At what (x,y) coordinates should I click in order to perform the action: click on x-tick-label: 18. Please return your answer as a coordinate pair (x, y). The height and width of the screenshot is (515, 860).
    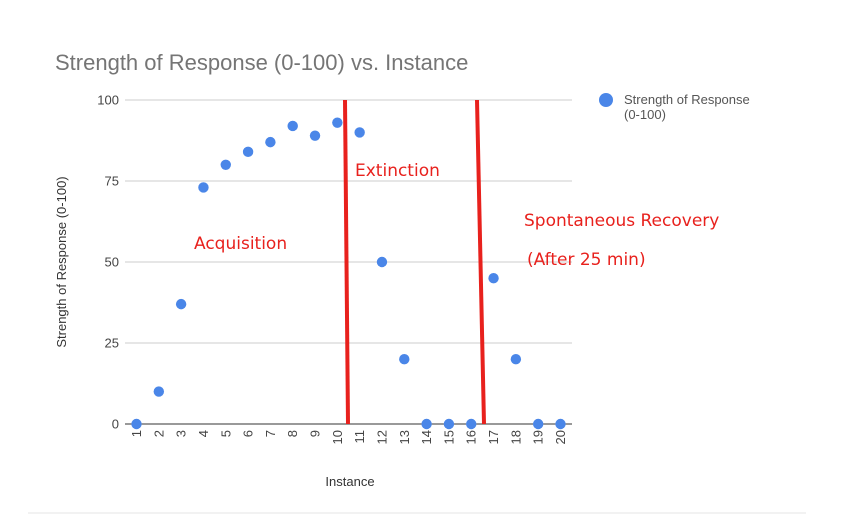
    Looking at the image, I should click on (515, 437).